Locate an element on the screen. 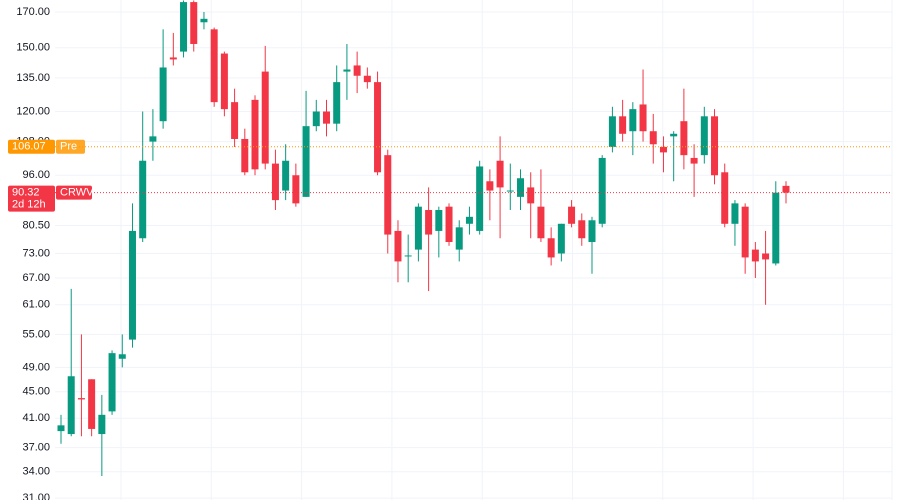 The width and height of the screenshot is (900, 500). y-tick-label: 170.00 is located at coordinates (33, 12).